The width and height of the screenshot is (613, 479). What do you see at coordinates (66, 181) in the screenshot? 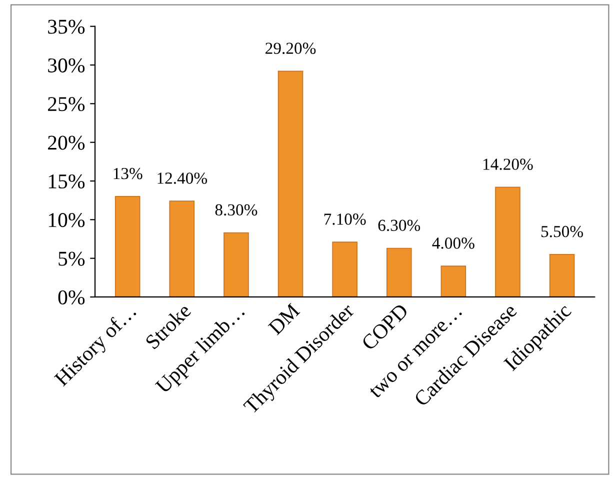
I see `y-tick-label: 15%` at bounding box center [66, 181].